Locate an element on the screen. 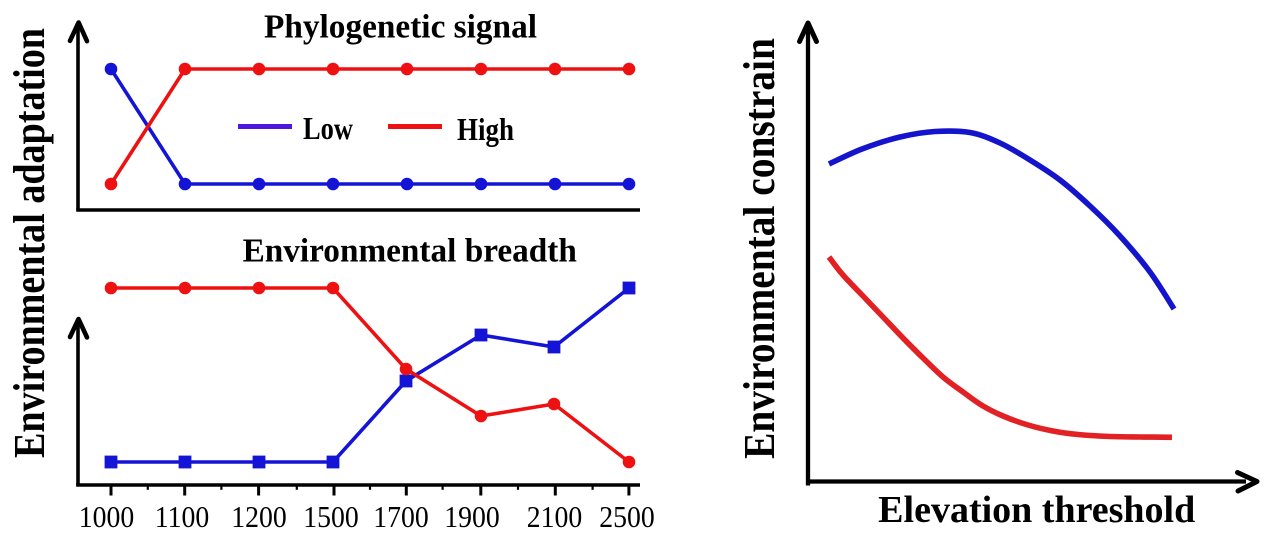 This screenshot has height=549, width=1267. svg-text: 1100 is located at coordinates (182, 518).